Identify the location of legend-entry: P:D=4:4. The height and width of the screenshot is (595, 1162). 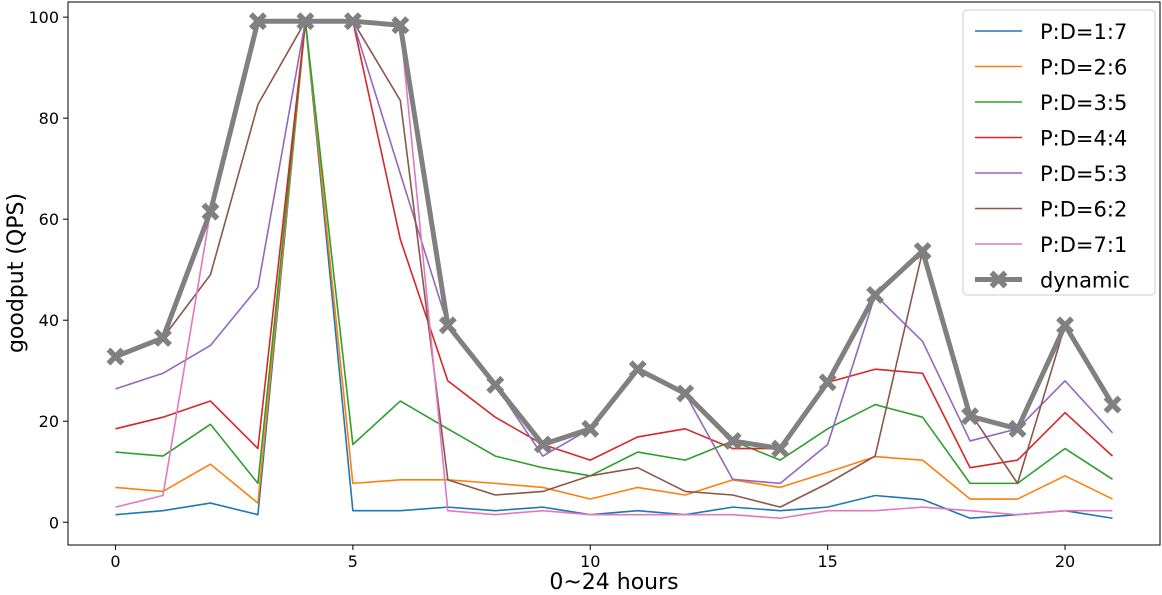
(1051, 139).